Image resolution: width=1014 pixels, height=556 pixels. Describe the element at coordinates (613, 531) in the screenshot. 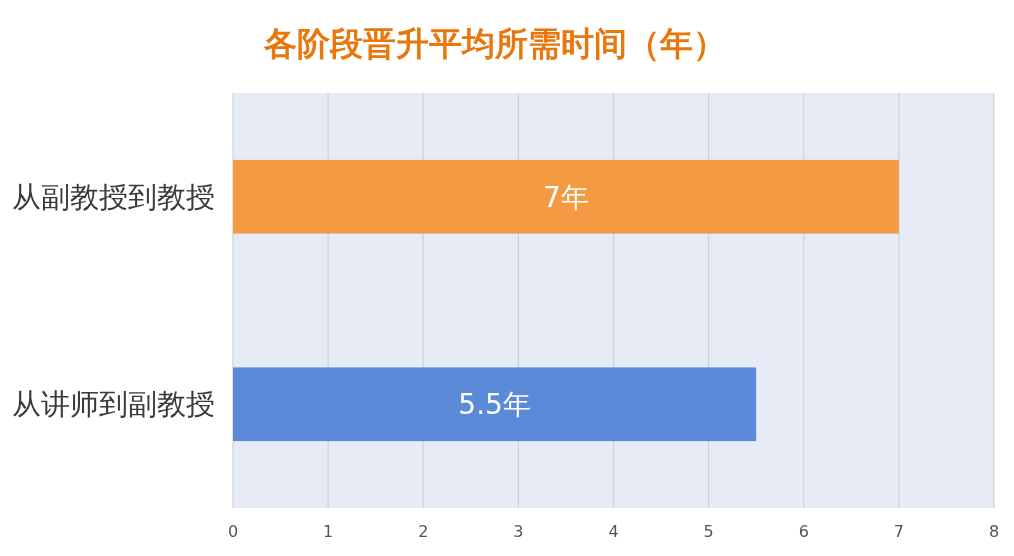

I see `x-tick-label: 4` at that location.